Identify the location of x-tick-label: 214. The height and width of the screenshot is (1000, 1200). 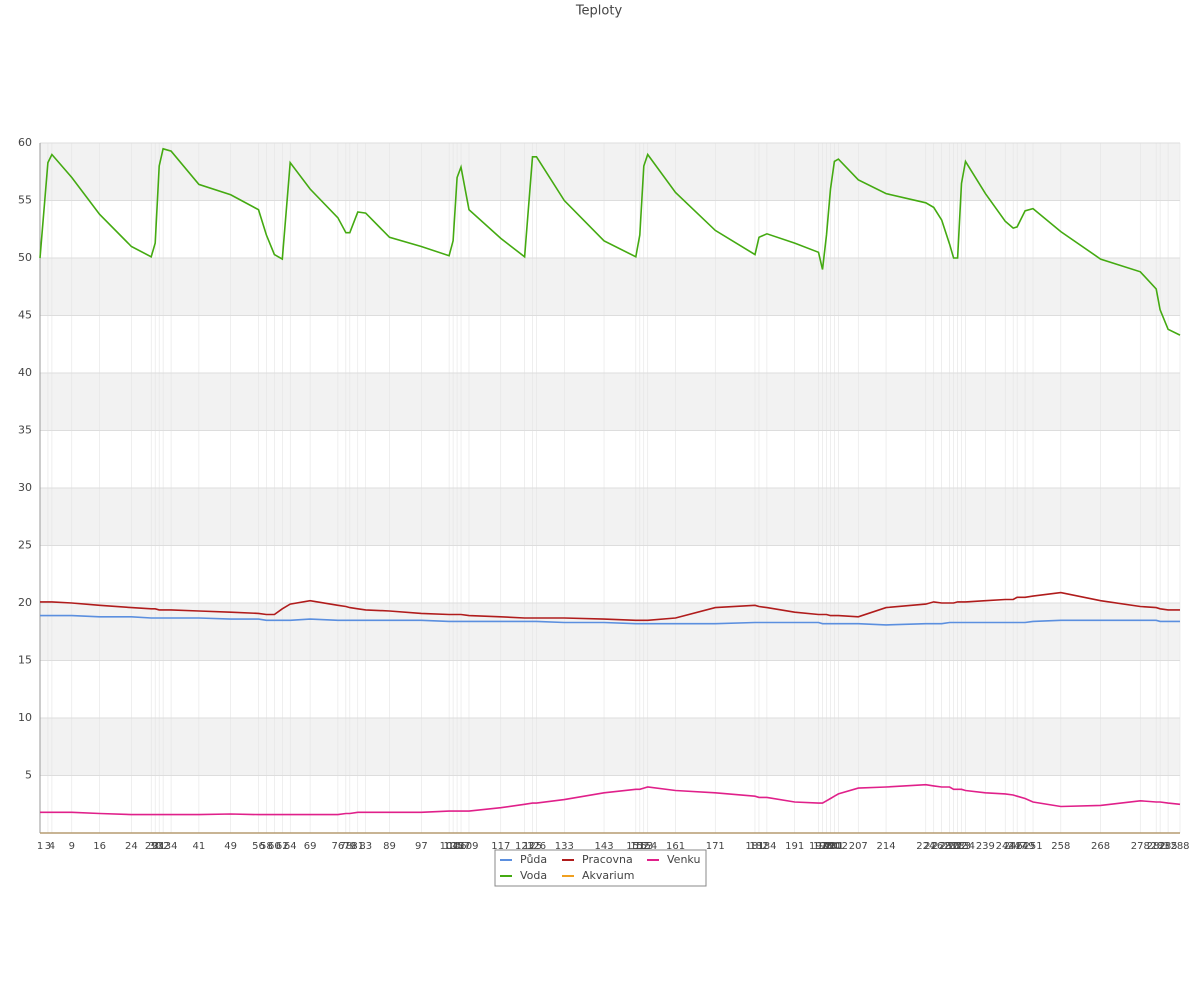
(886, 846).